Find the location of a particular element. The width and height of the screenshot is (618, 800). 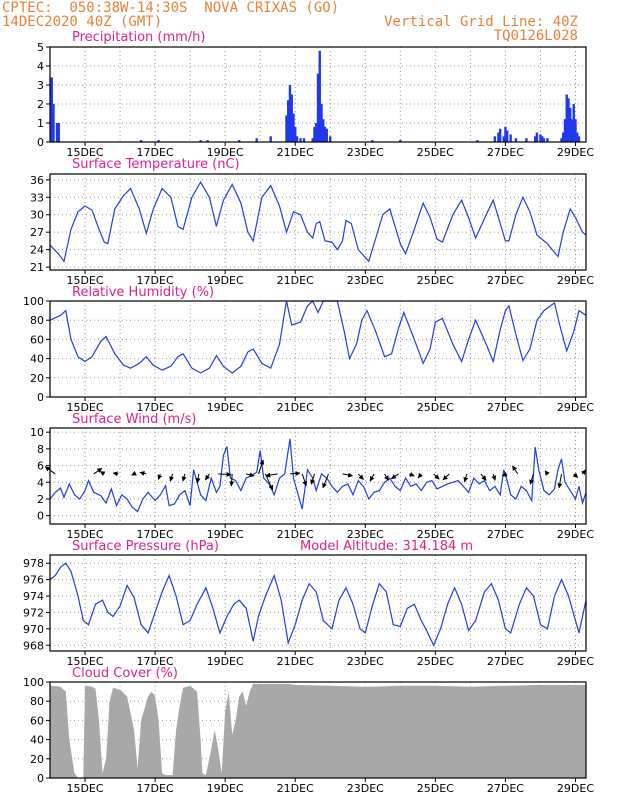

y-tick-label: 60 is located at coordinates (37, 720).